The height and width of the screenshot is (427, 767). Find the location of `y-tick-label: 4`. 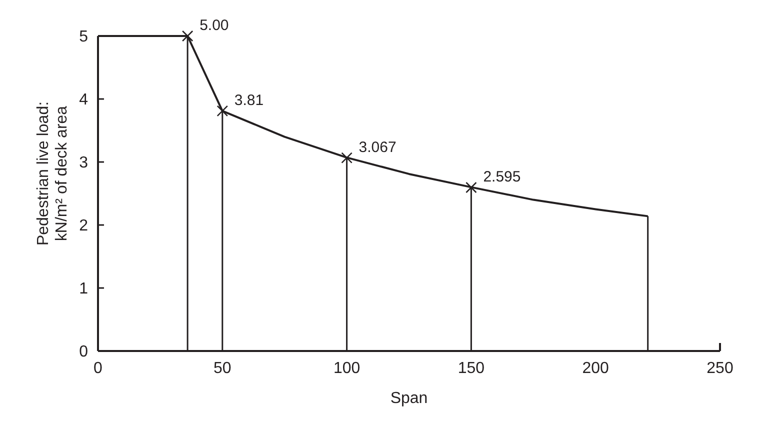

y-tick-label: 4 is located at coordinates (83, 100).